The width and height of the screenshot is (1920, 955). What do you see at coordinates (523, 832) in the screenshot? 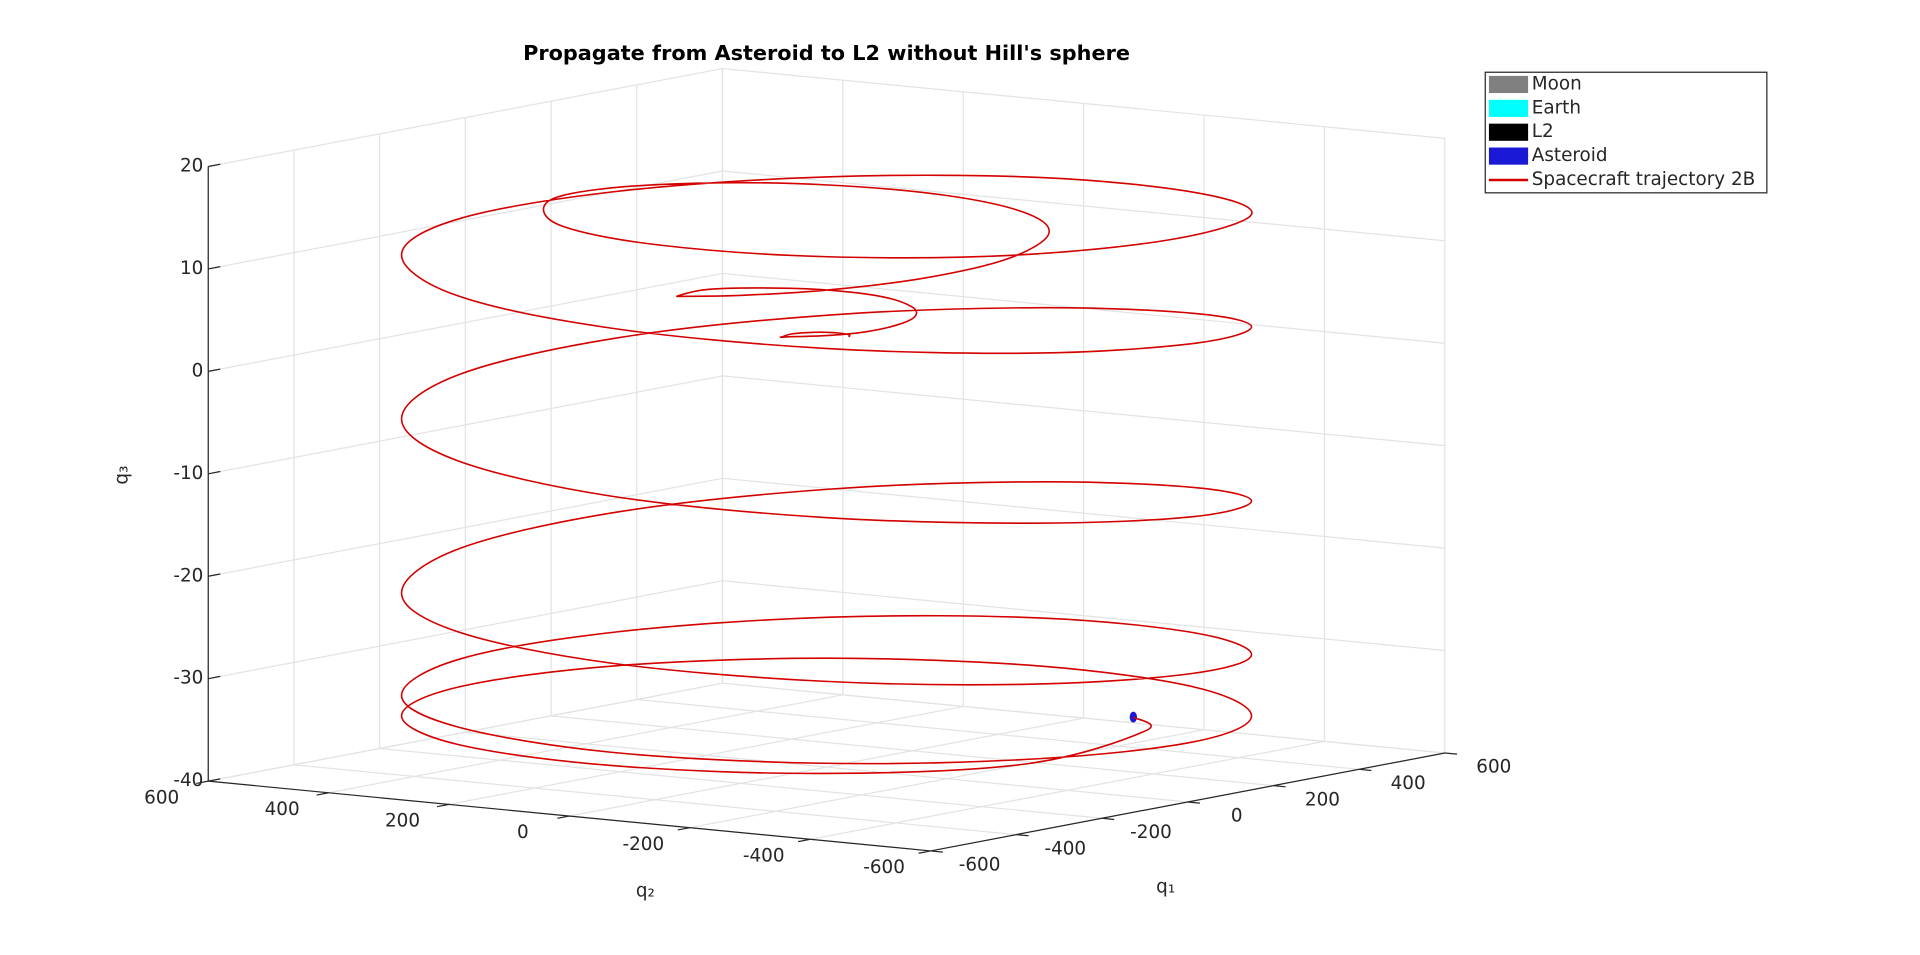
I see `y-tick-label: 0` at bounding box center [523, 832].